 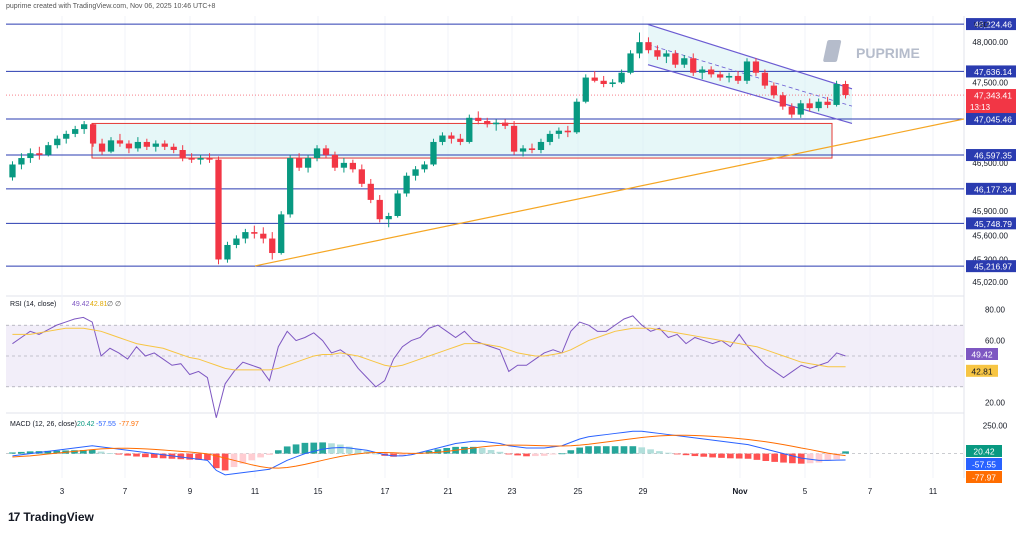 What do you see at coordinates (129, 424) in the screenshot?
I see `macd-signal-value: -77.97` at bounding box center [129, 424].